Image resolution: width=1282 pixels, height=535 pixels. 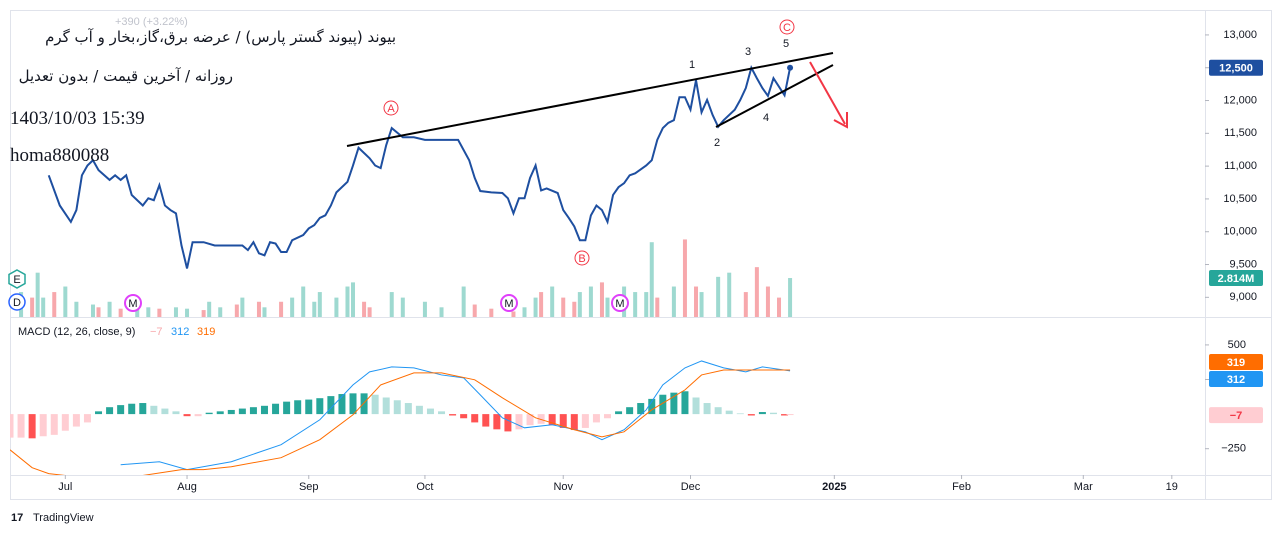 I want to click on brand-logo: 17, so click(x=17, y=518).